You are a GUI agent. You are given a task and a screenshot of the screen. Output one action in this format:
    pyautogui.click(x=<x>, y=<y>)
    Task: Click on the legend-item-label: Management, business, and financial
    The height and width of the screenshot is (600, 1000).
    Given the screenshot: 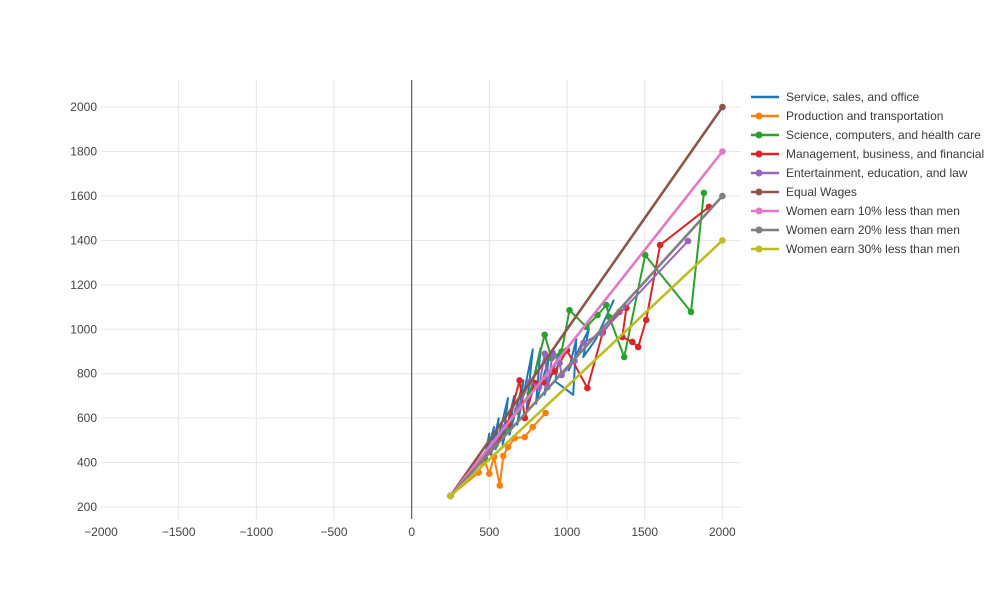 What is the action you would take?
    pyautogui.click(x=885, y=153)
    